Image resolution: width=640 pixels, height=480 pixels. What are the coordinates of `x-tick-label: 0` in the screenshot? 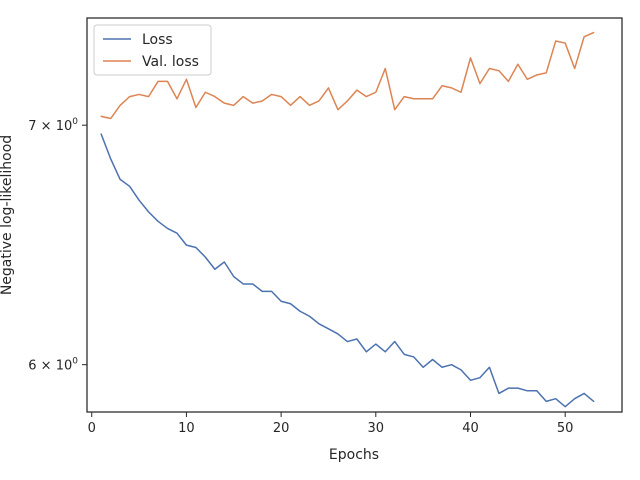 It's located at (92, 428).